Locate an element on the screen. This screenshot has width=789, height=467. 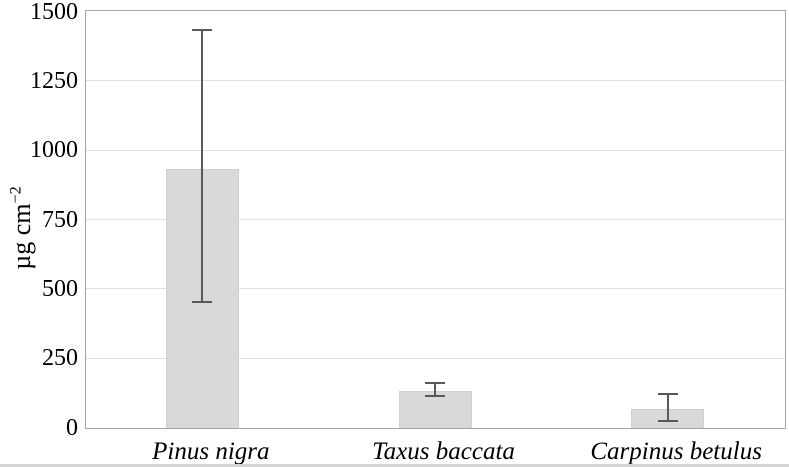
error-bar-line-carpinus-betulus is located at coordinates (667, 407).